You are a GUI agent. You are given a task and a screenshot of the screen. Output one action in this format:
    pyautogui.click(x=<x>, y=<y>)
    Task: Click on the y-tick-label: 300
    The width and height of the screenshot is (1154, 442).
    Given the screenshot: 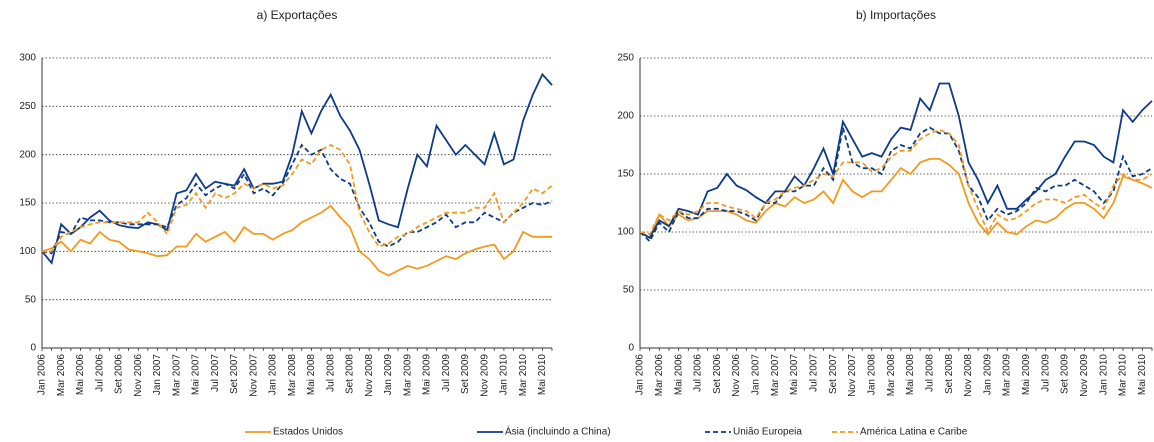 What is the action you would take?
    pyautogui.click(x=27, y=58)
    